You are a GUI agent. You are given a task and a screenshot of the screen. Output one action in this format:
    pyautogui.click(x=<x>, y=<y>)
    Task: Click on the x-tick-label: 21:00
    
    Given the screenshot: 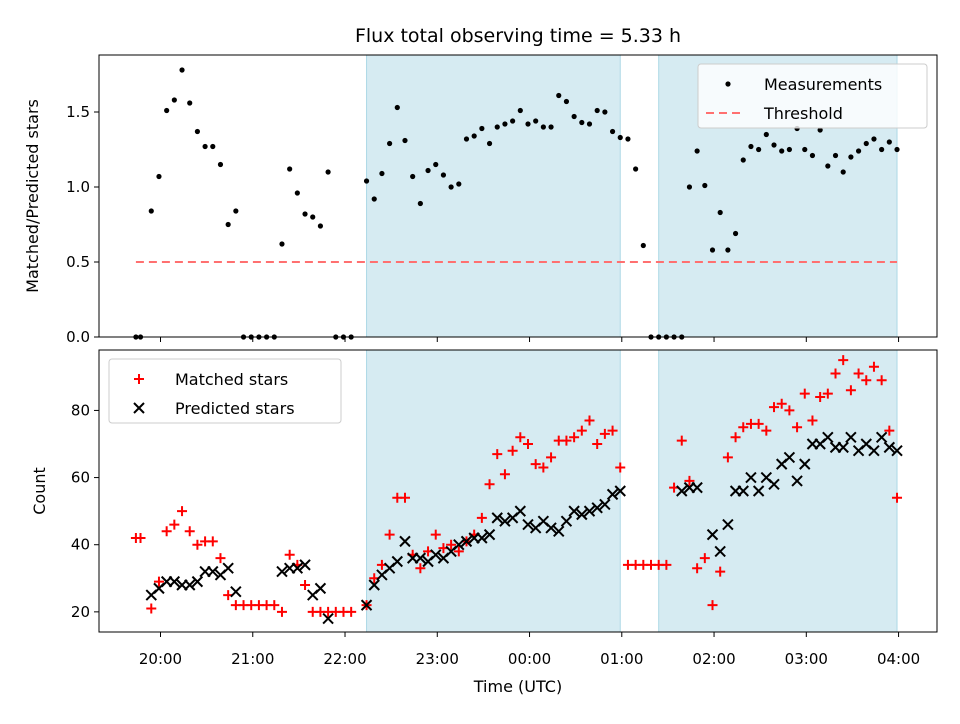 What is the action you would take?
    pyautogui.click(x=252, y=659)
    